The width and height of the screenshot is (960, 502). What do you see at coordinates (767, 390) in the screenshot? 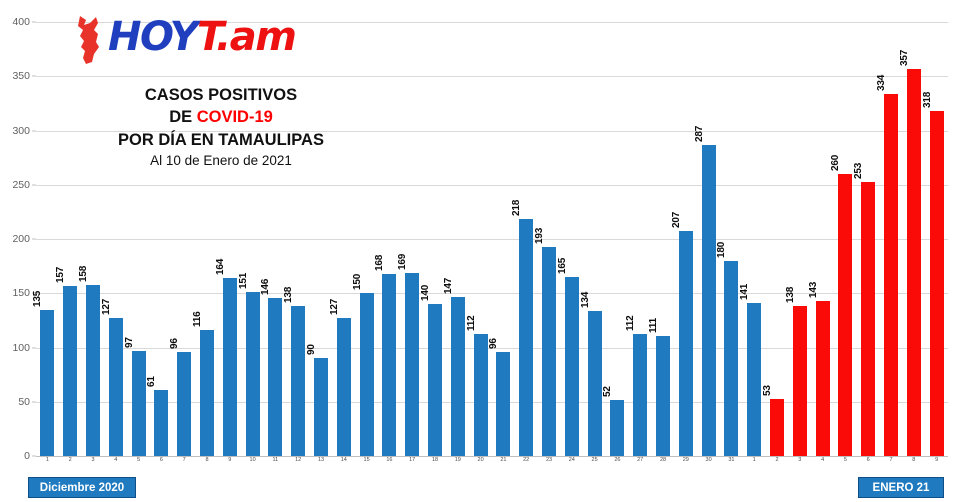
I see `bar-value-label: 53` at bounding box center [767, 390].